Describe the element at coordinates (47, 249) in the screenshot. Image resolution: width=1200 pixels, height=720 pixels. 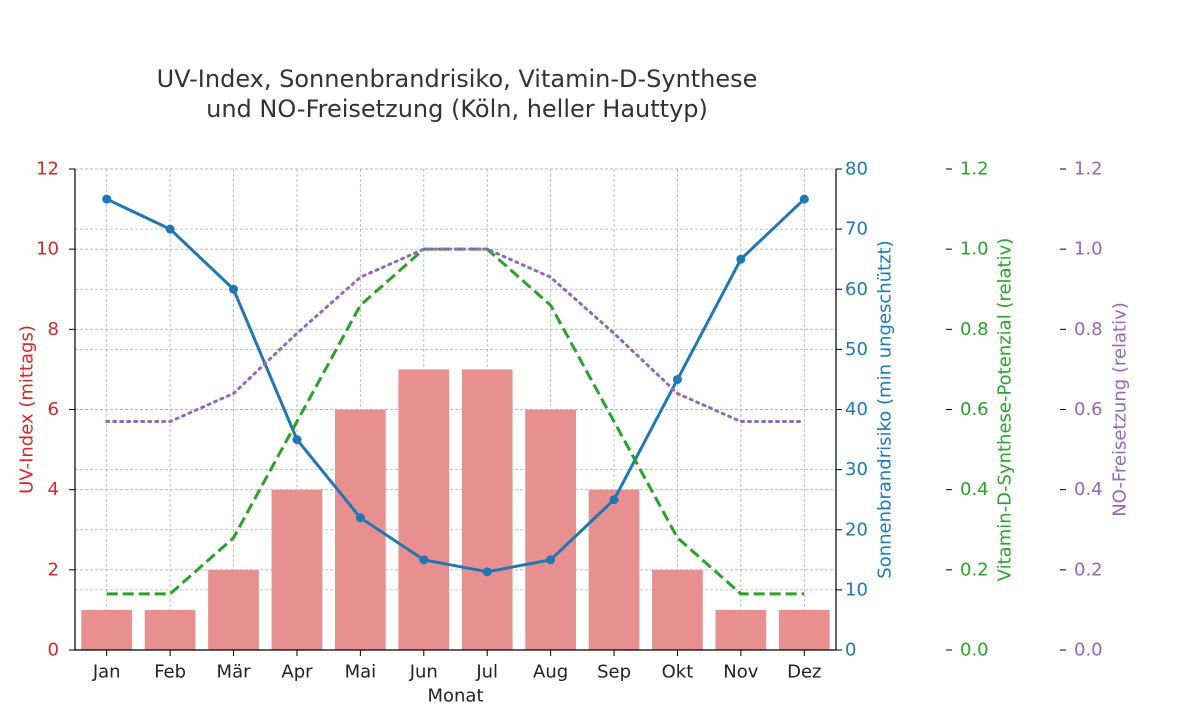
I see `uv-tick-label: 10` at that location.